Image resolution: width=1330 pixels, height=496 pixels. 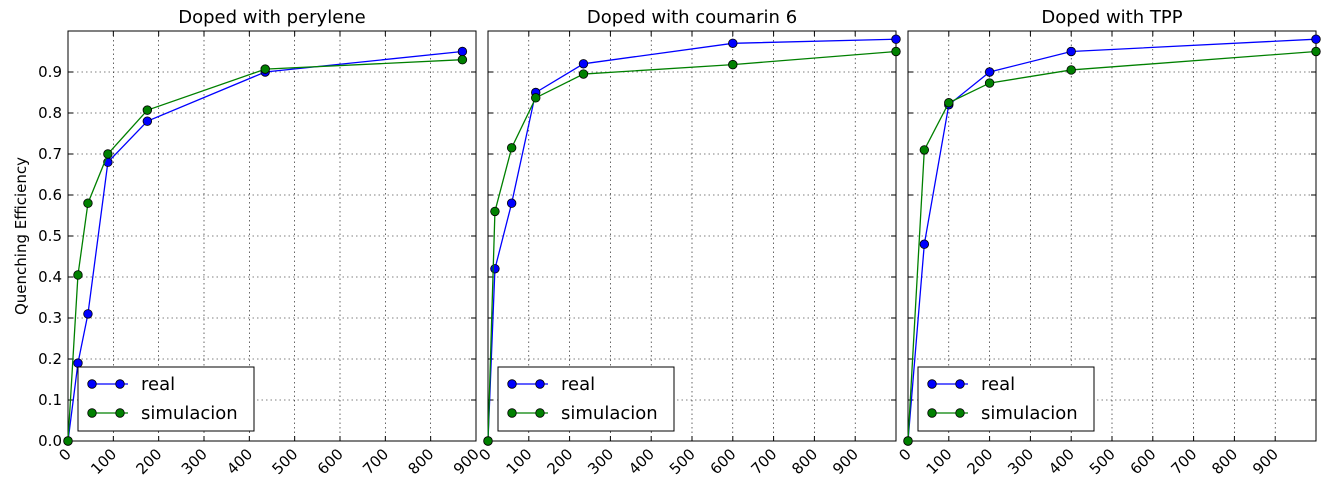 I want to click on y-tick-label: 0.5, so click(x=50, y=236).